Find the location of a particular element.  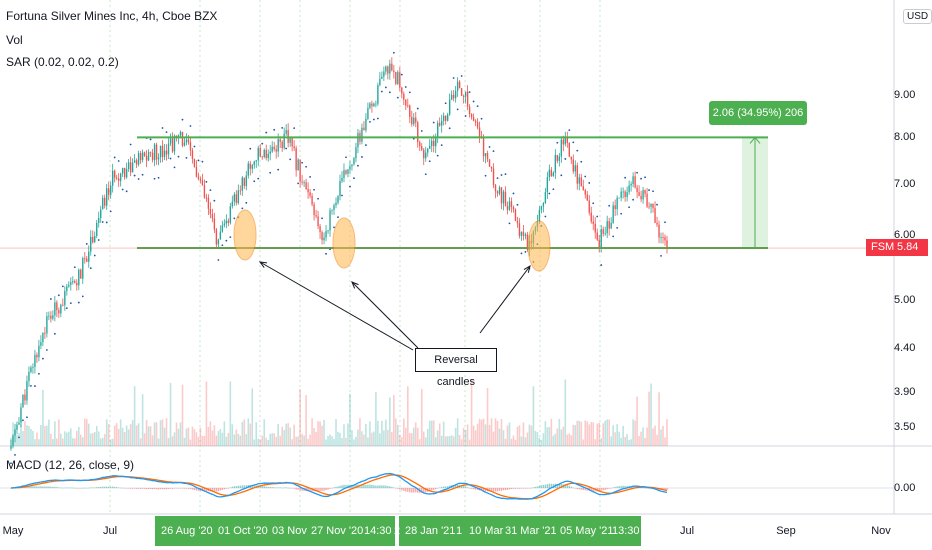

time-tick: May is located at coordinates (13, 531).